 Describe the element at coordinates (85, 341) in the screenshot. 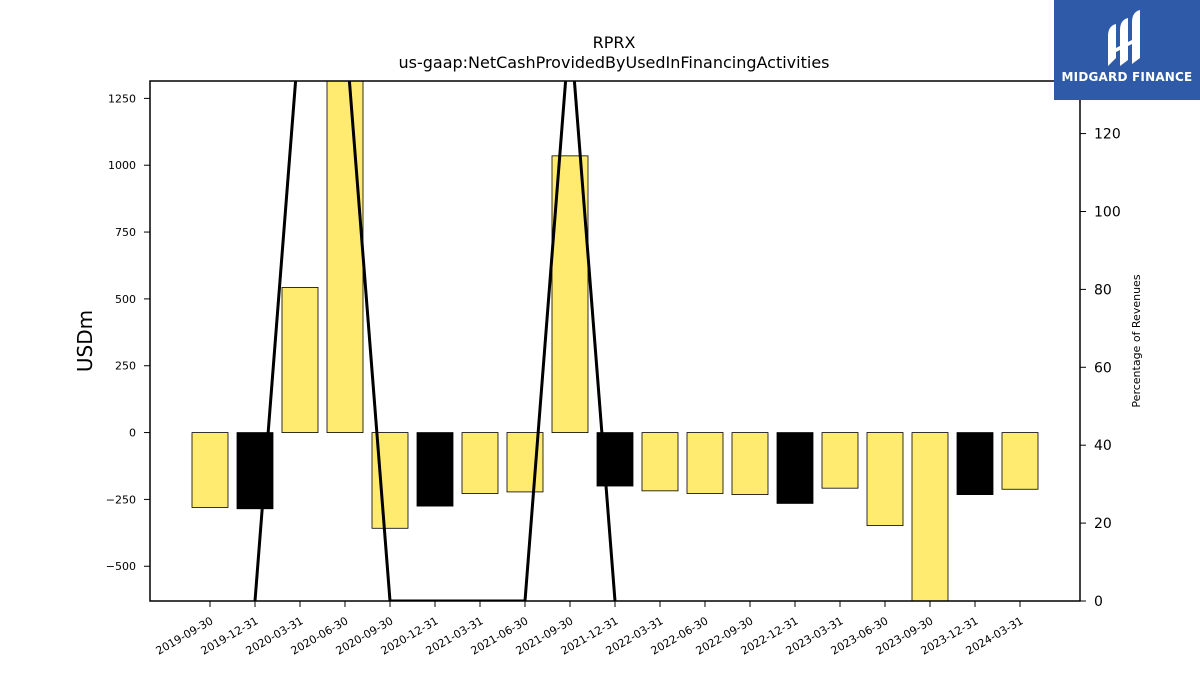

I see `y-axis-label: USDm` at that location.